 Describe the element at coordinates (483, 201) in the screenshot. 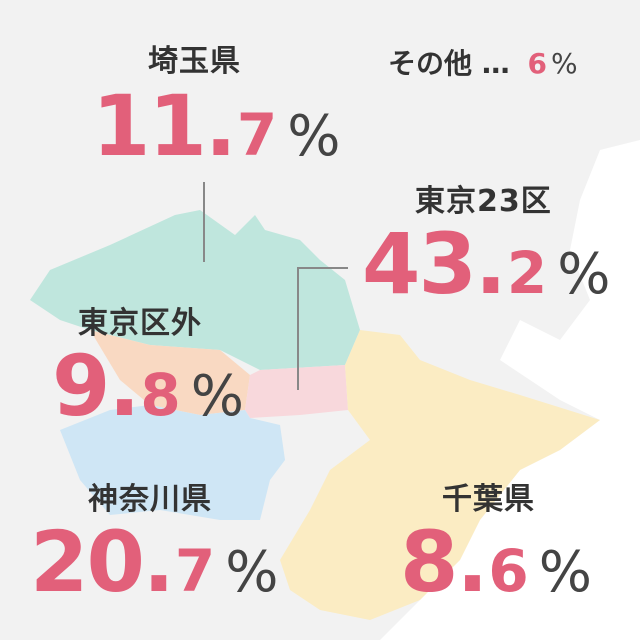

I see `label-tokyo23: 東京23区` at that location.